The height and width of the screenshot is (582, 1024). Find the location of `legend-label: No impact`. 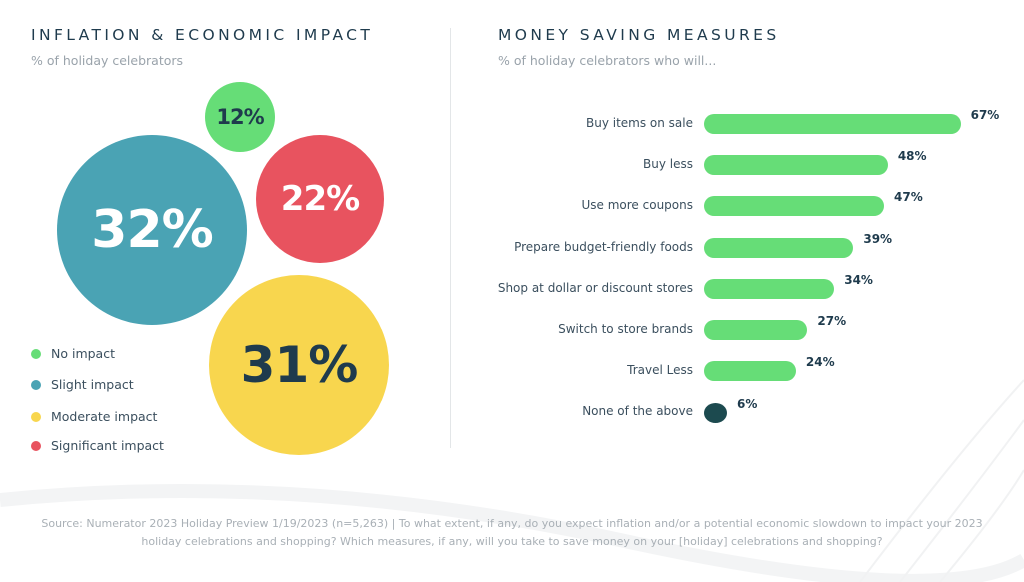

legend-label: No impact is located at coordinates (83, 353).